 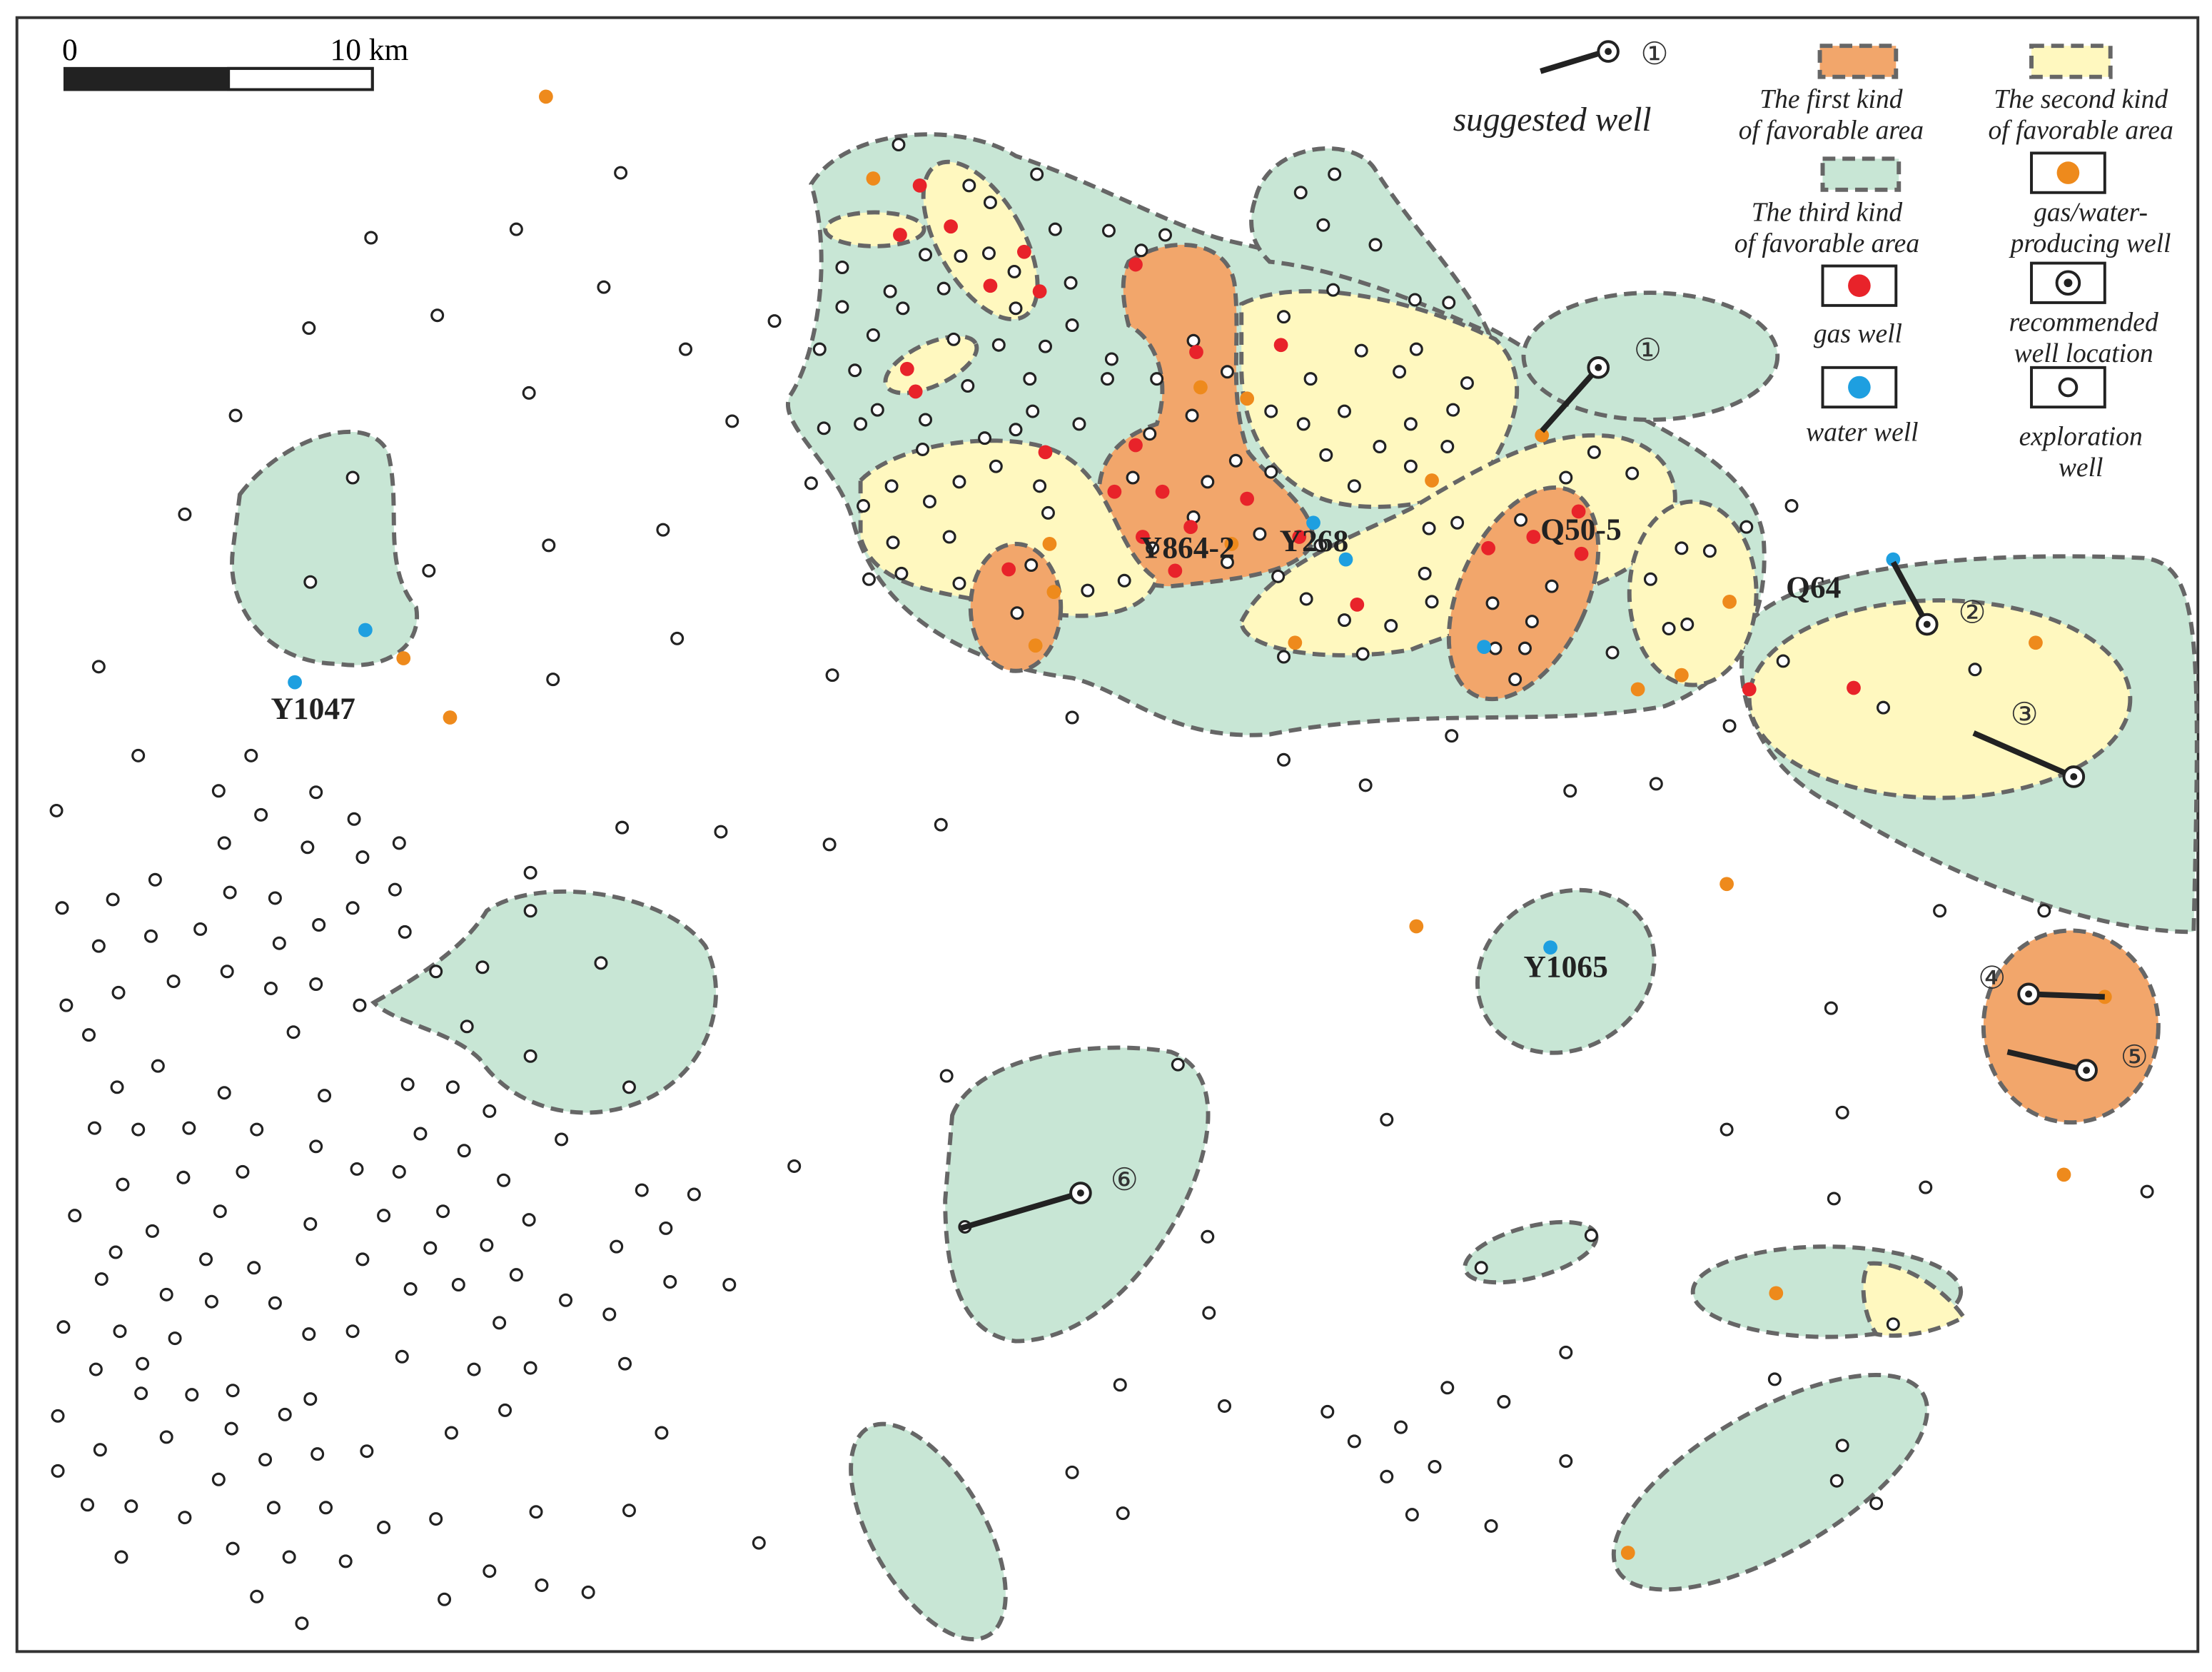 What do you see at coordinates (1124, 1180) in the screenshot?
I see `suggested-well-number: ⑥` at bounding box center [1124, 1180].